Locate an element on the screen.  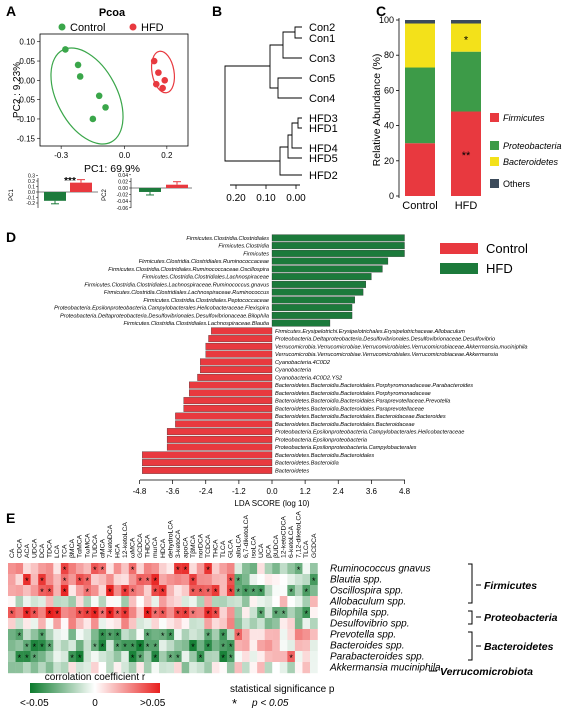
heatmap-col-label: TLCA is located at coordinates (306, 549).